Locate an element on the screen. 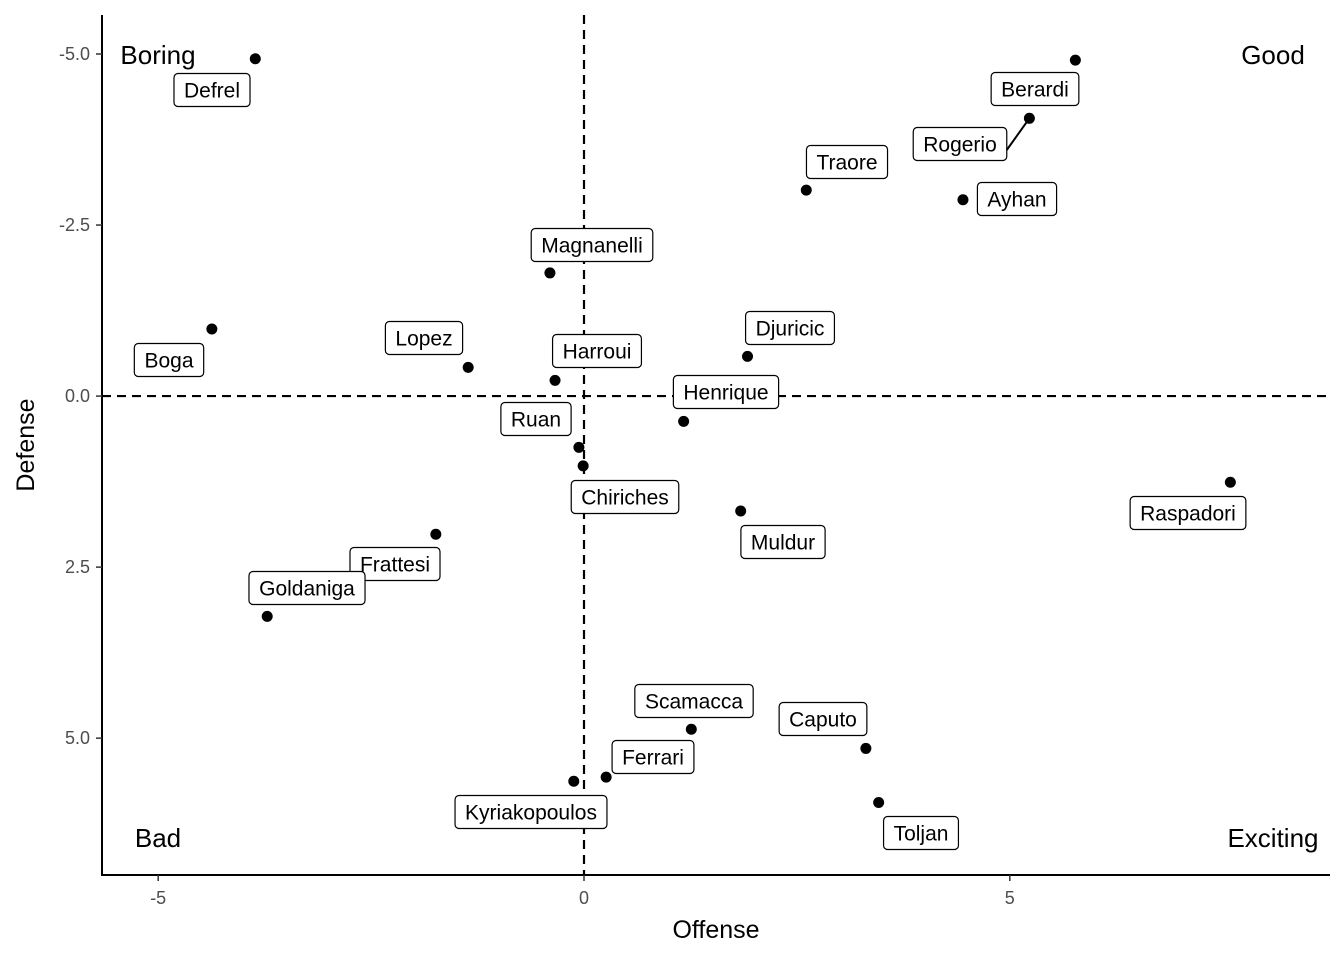  data-label-group: Boga is located at coordinates (169, 360).